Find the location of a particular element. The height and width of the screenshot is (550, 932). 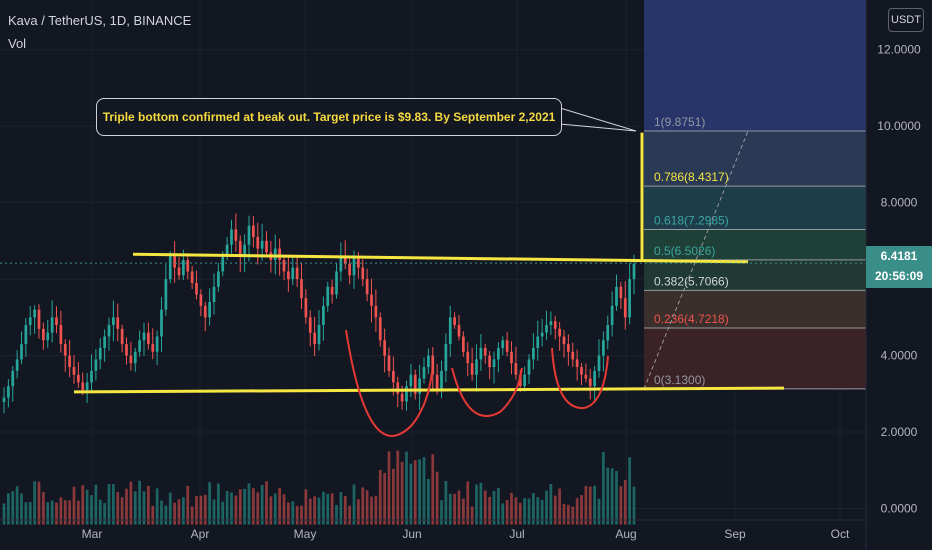

fib-zone is located at coordinates (755, 275).